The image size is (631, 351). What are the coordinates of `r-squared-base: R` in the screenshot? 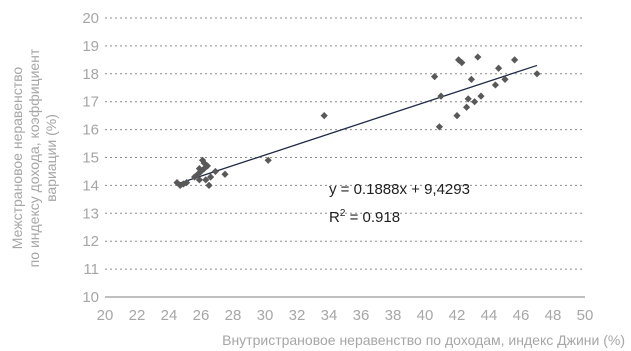 It's located at (334, 217).